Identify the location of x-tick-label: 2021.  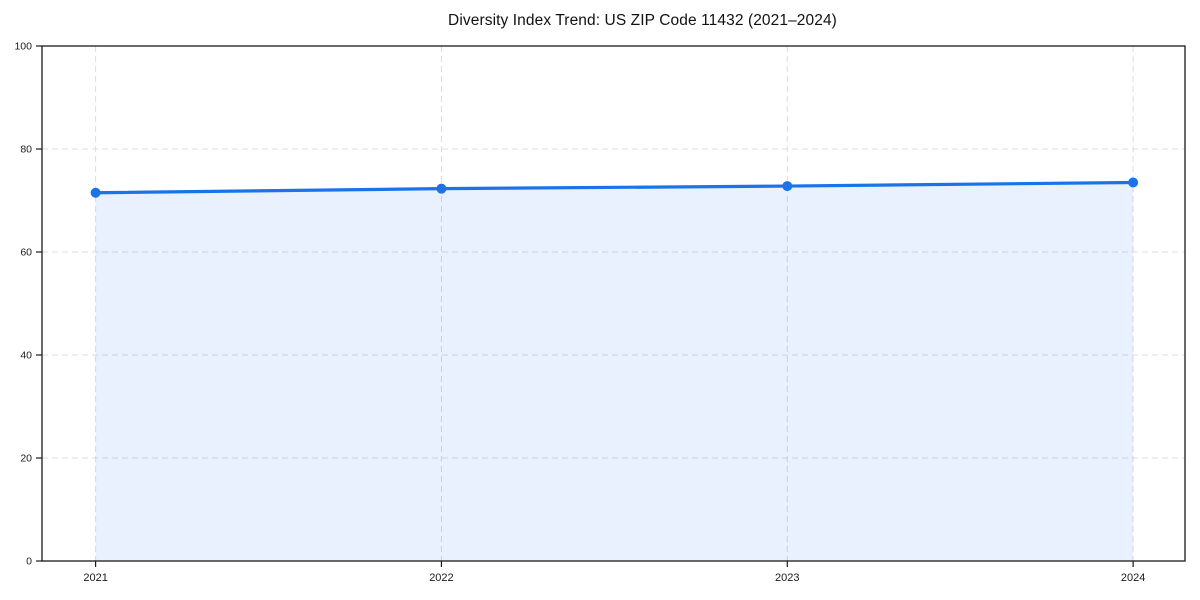
(95, 578).